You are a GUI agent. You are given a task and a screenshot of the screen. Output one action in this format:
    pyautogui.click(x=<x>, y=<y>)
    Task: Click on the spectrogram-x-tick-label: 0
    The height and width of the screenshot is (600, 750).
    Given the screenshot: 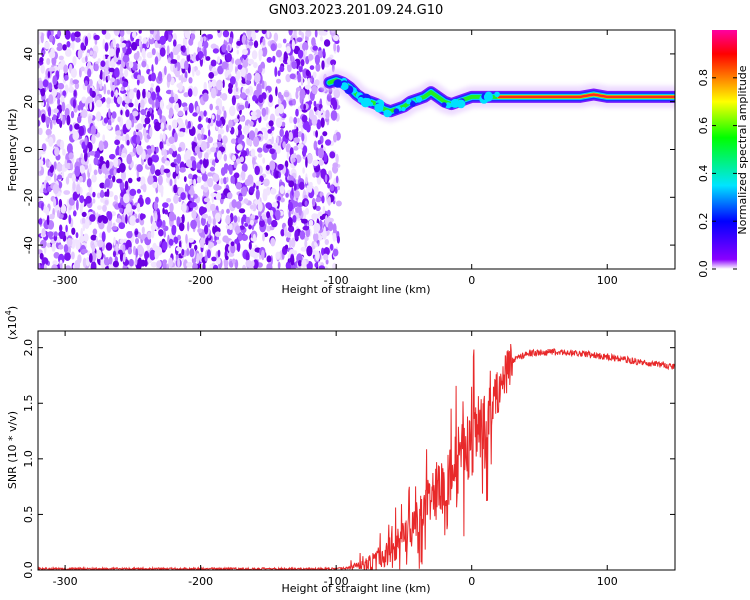 What is the action you would take?
    pyautogui.click(x=471, y=280)
    